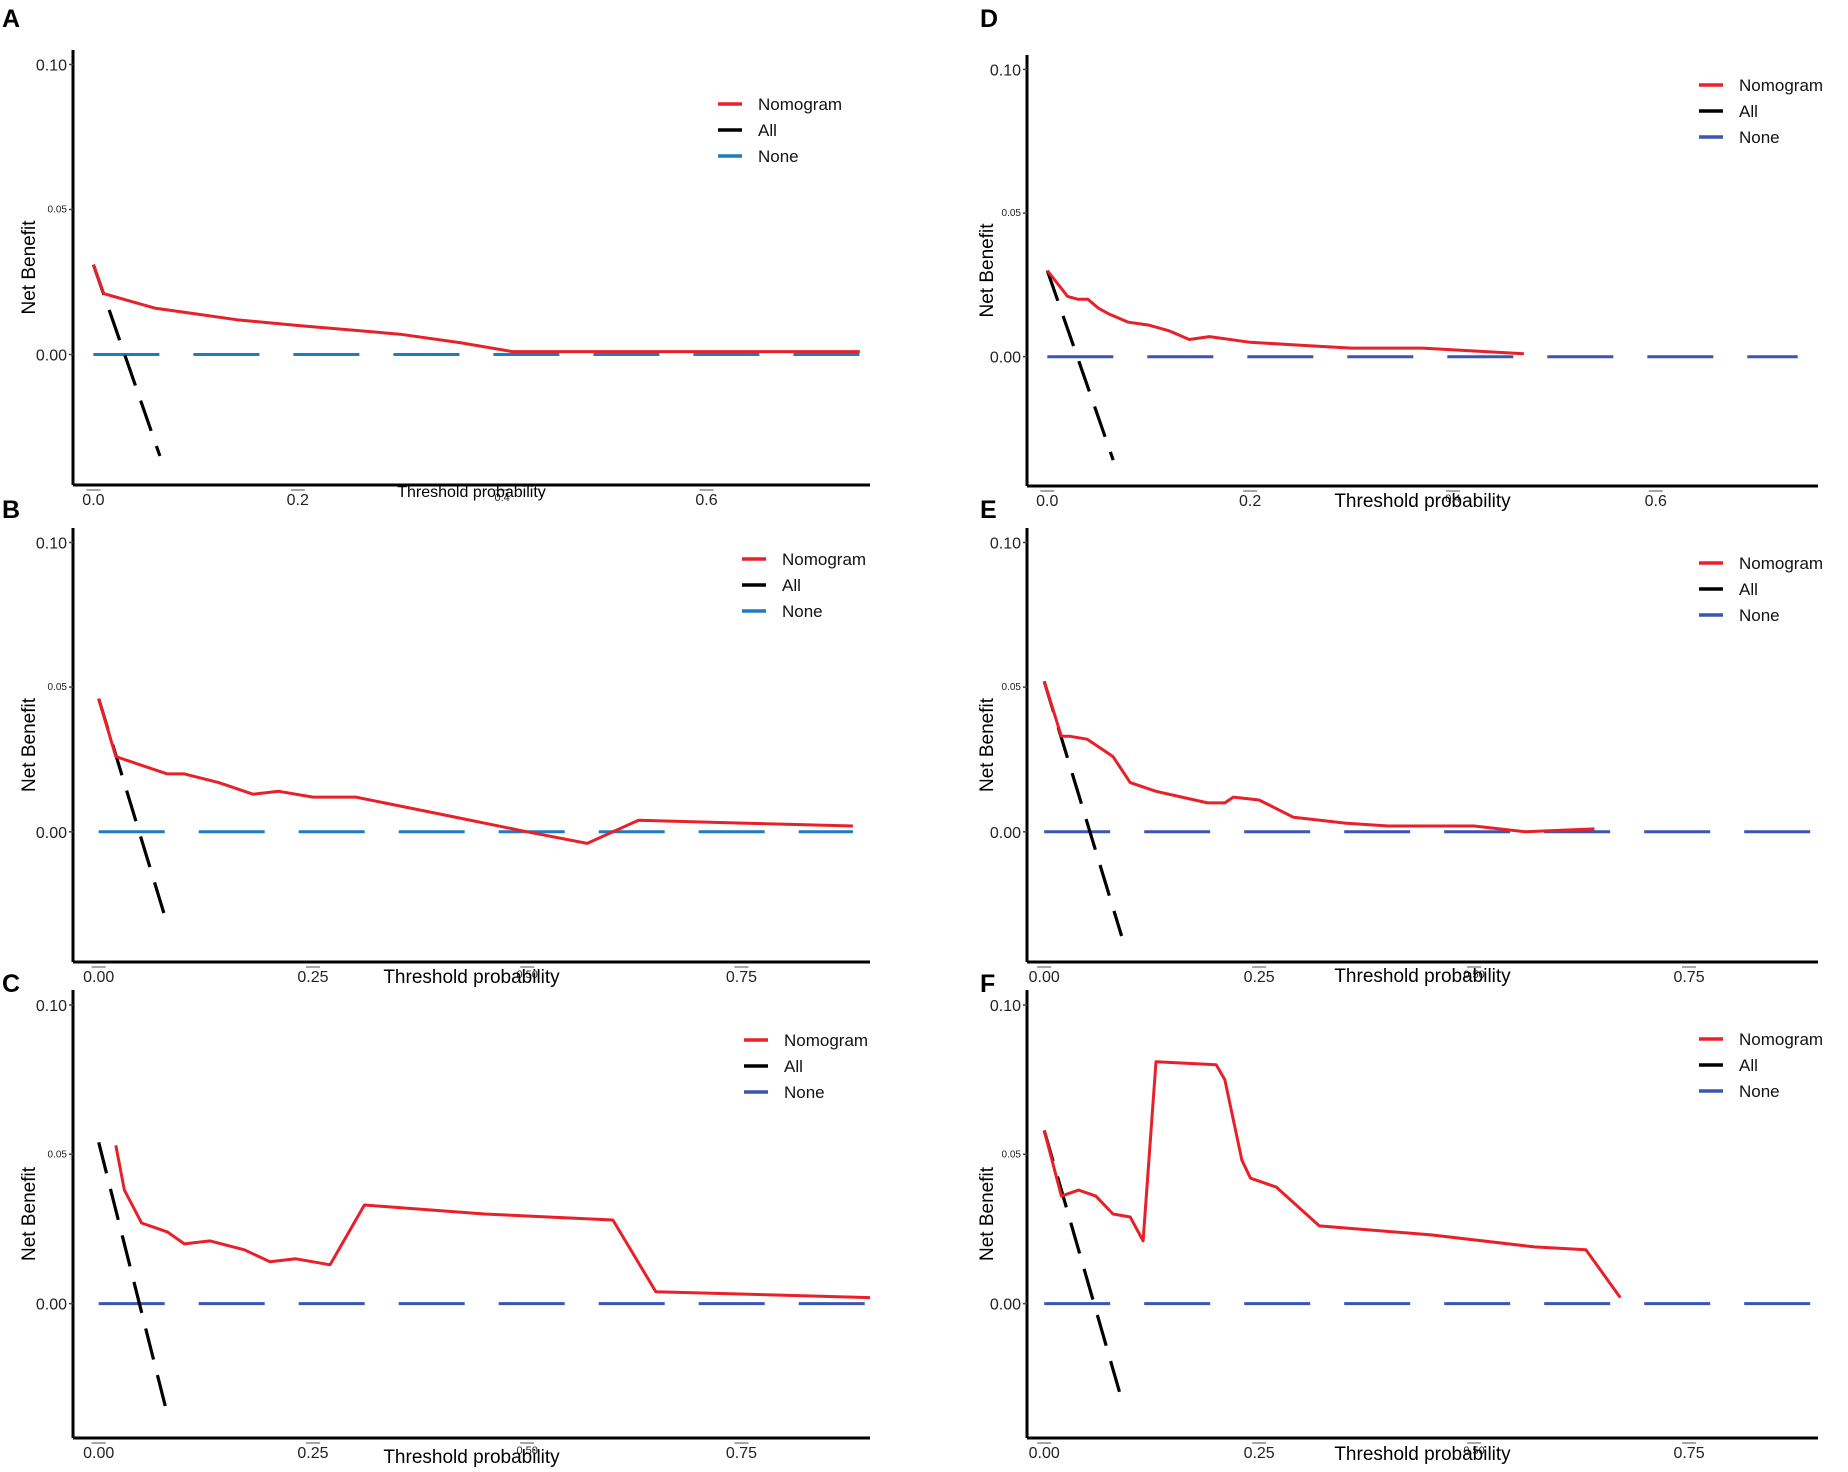  Describe the element at coordinates (11, 510) in the screenshot. I see `panel-letter-b: B` at that location.